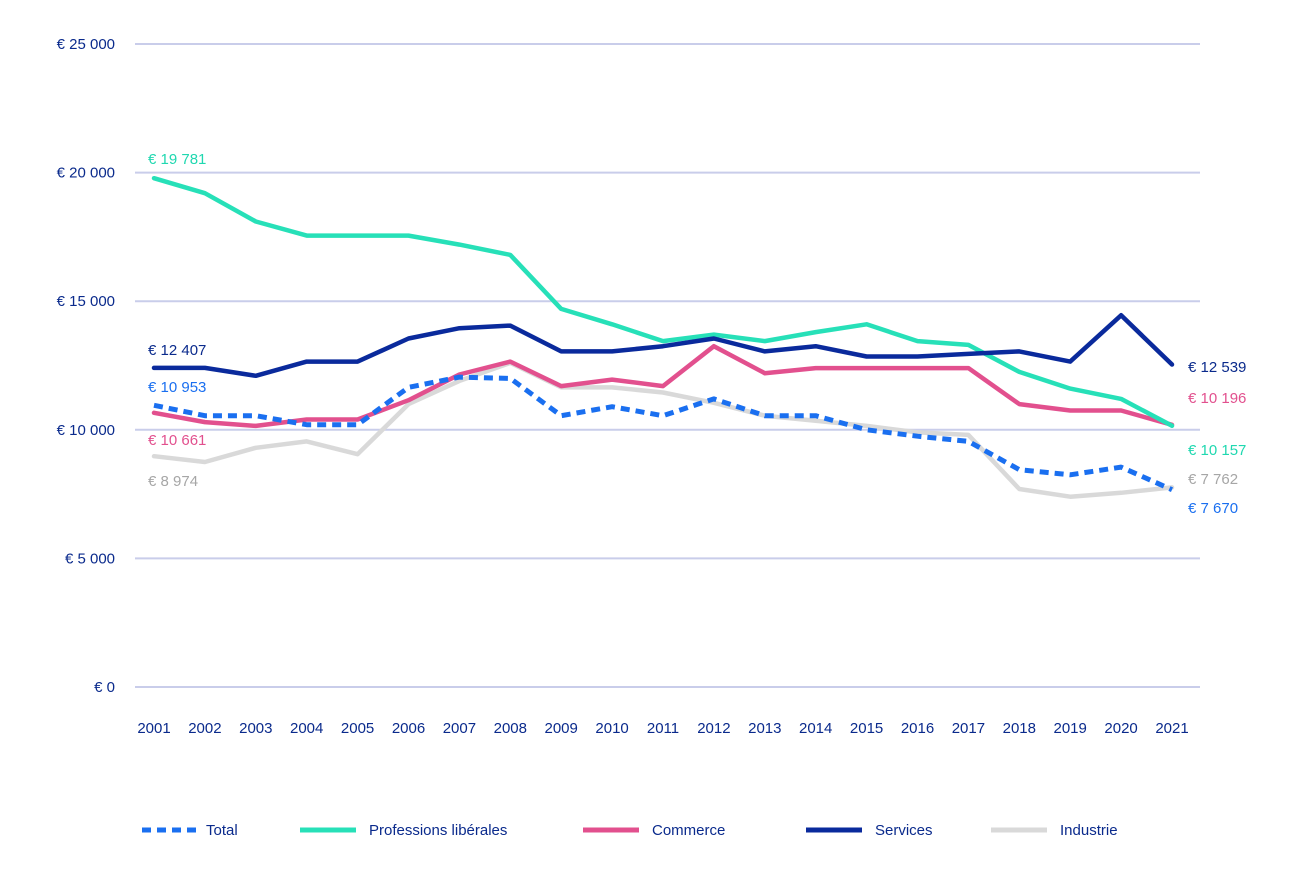 Image resolution: width=1301 pixels, height=874 pixels. What do you see at coordinates (713, 728) in the screenshot?
I see `x-tick-label: 2012` at bounding box center [713, 728].